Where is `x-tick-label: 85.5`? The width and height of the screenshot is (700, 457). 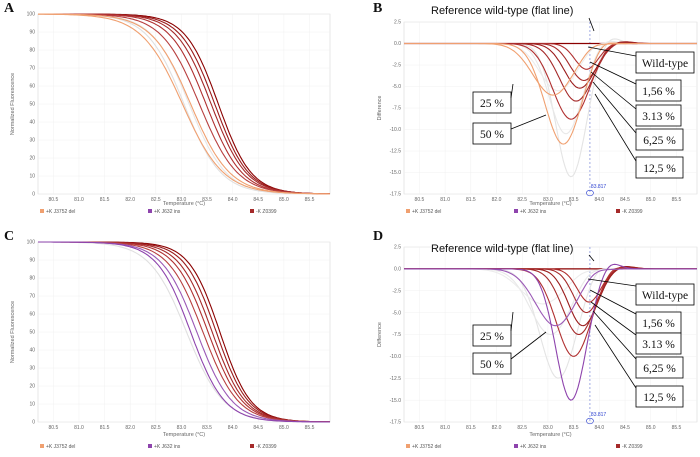
x-tick-label: 85.5 is located at coordinates (677, 428).